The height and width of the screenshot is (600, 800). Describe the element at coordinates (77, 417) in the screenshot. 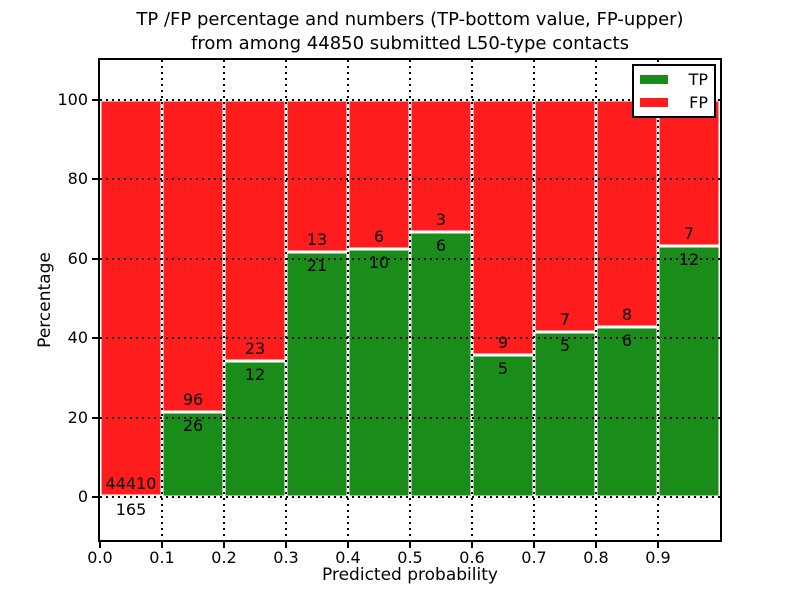

I see `y-tick-label: 20` at that location.